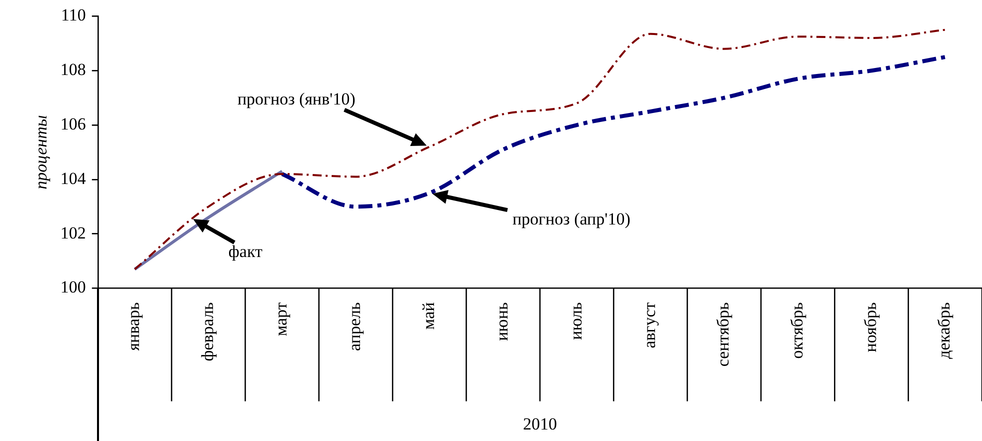 The image size is (982, 441). Describe the element at coordinates (354, 326) in the screenshot. I see `x-tick-label: апрель` at that location.